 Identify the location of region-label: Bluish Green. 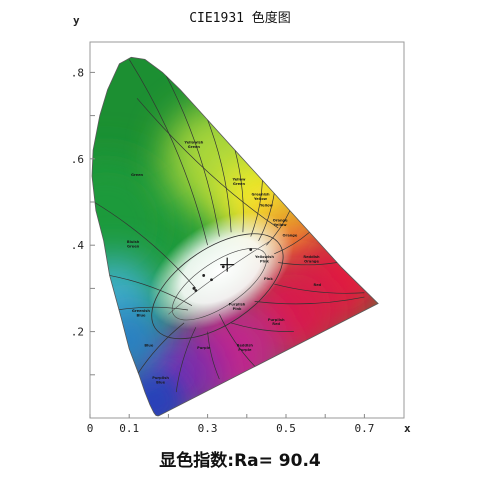
(133, 244).